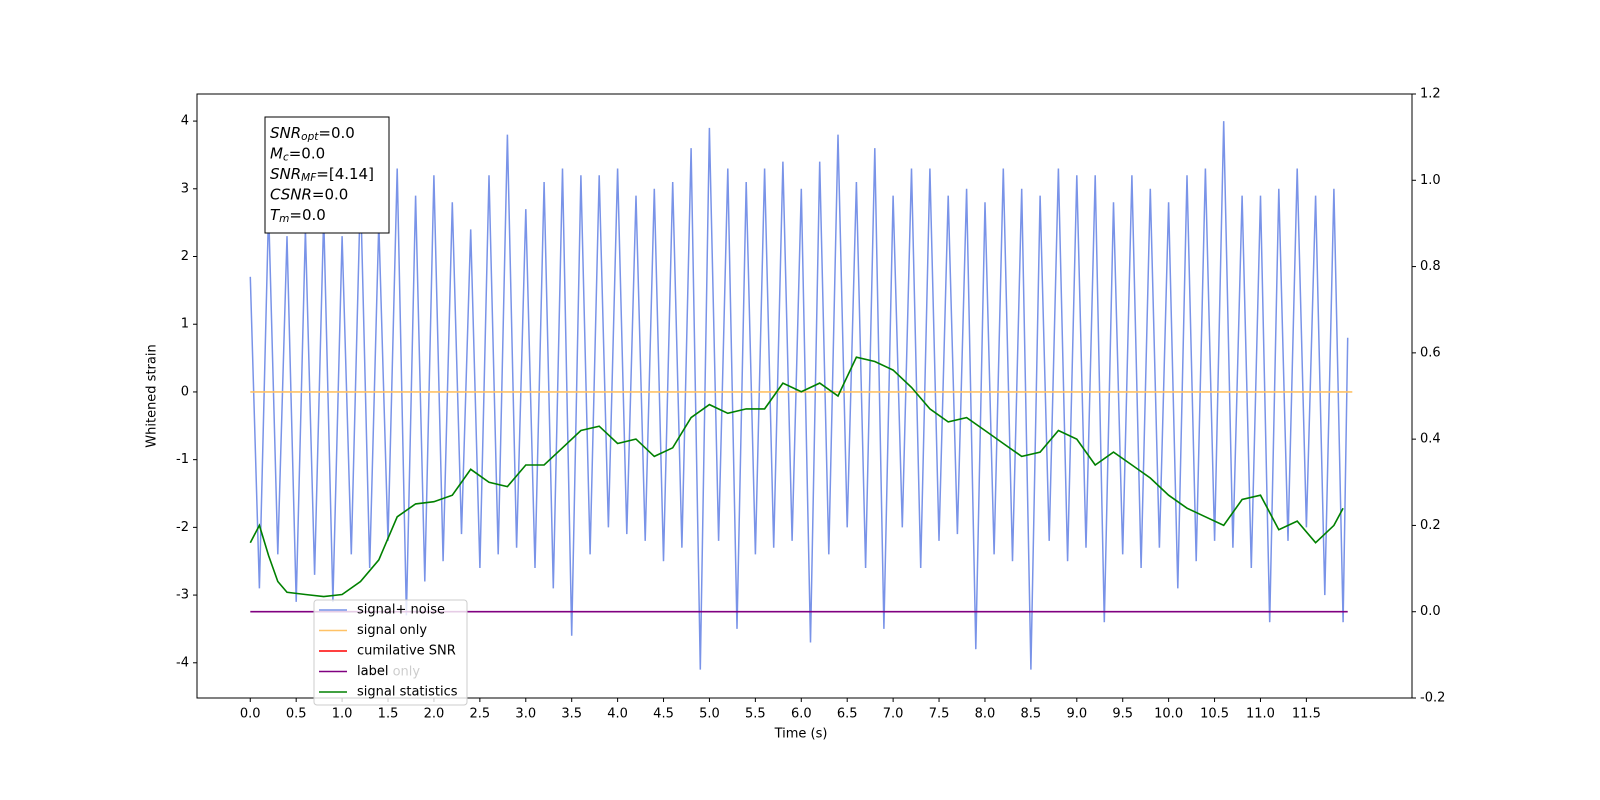 The height and width of the screenshot is (800, 1600). I want to click on x-tick-label: 4.0, so click(617, 714).